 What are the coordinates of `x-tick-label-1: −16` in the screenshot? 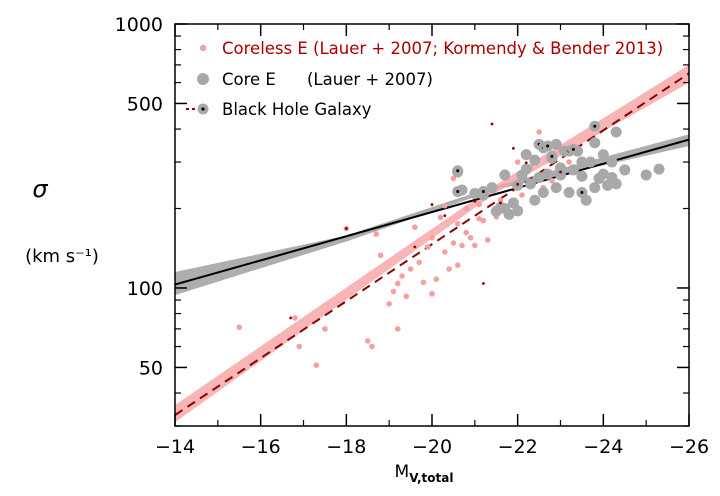 It's located at (261, 447).